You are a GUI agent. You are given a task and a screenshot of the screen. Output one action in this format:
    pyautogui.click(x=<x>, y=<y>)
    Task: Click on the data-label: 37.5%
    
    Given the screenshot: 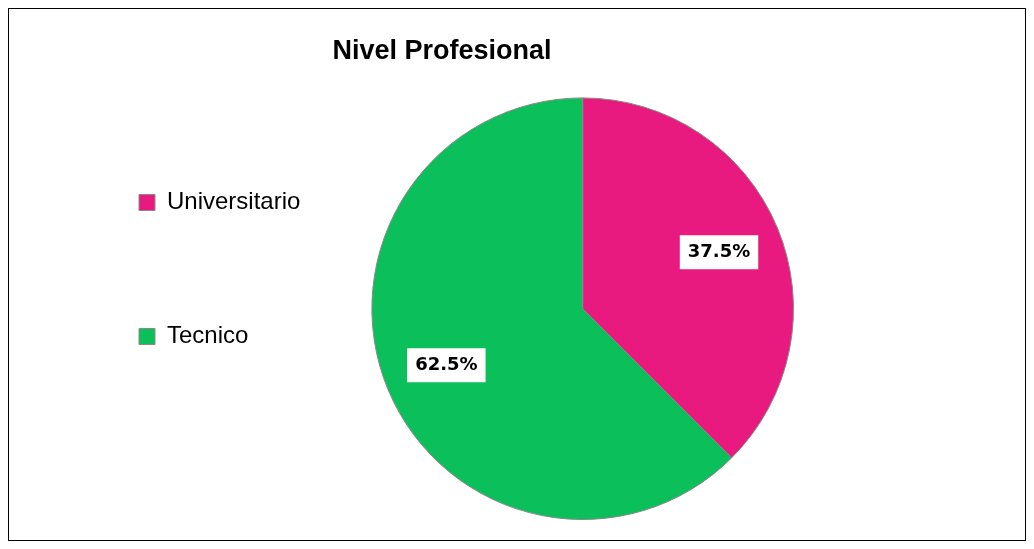 What is the action you would take?
    pyautogui.click(x=719, y=250)
    